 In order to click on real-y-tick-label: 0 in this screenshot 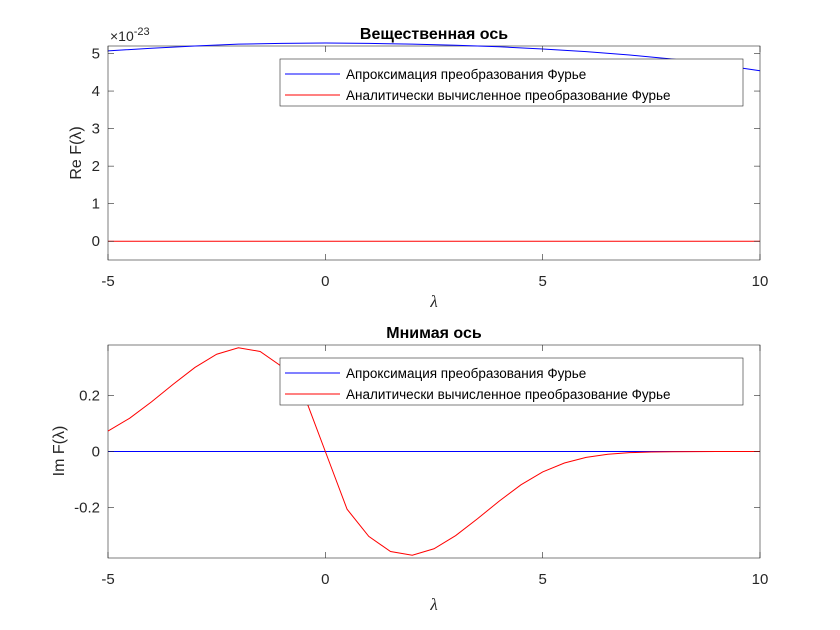, I will do `click(96, 241)`.